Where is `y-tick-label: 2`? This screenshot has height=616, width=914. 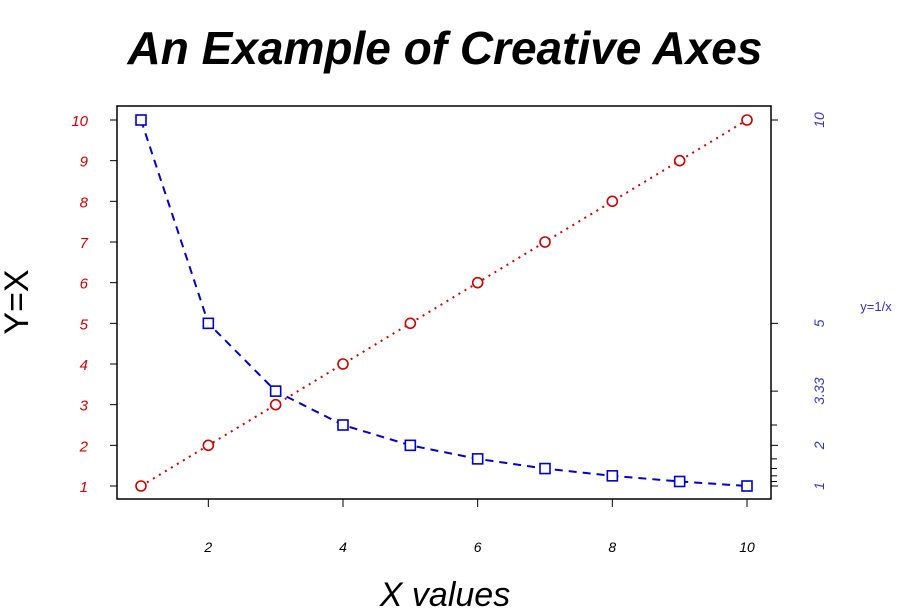
y-tick-label: 2 is located at coordinates (84, 446).